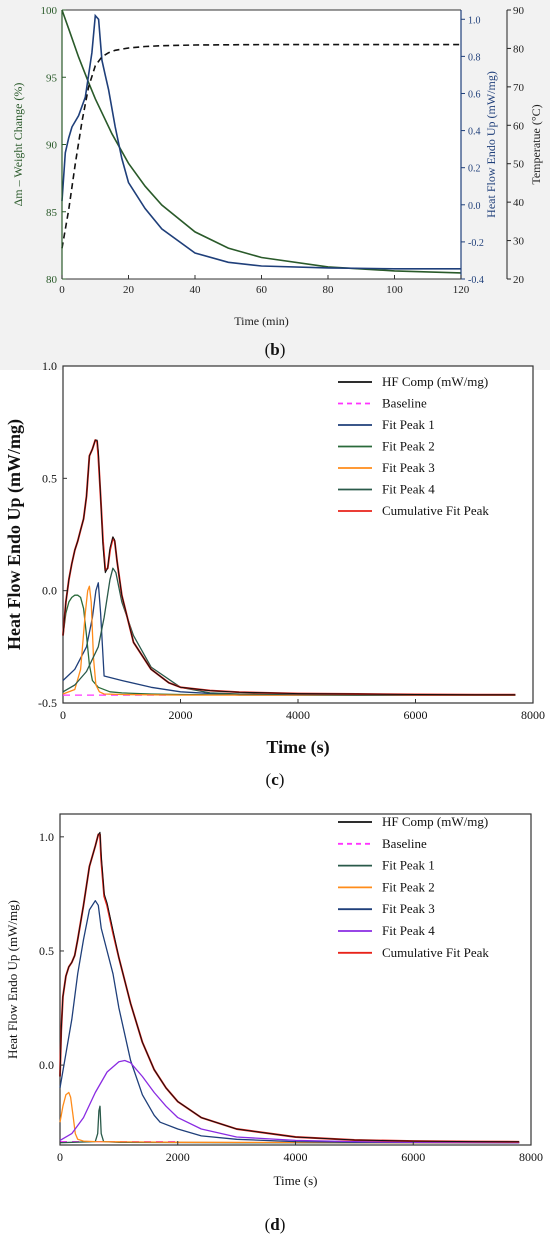 This screenshot has width=550, height=1243. What do you see at coordinates (181, 715) in the screenshot?
I see `x-tick-label-c: 2000` at bounding box center [181, 715].